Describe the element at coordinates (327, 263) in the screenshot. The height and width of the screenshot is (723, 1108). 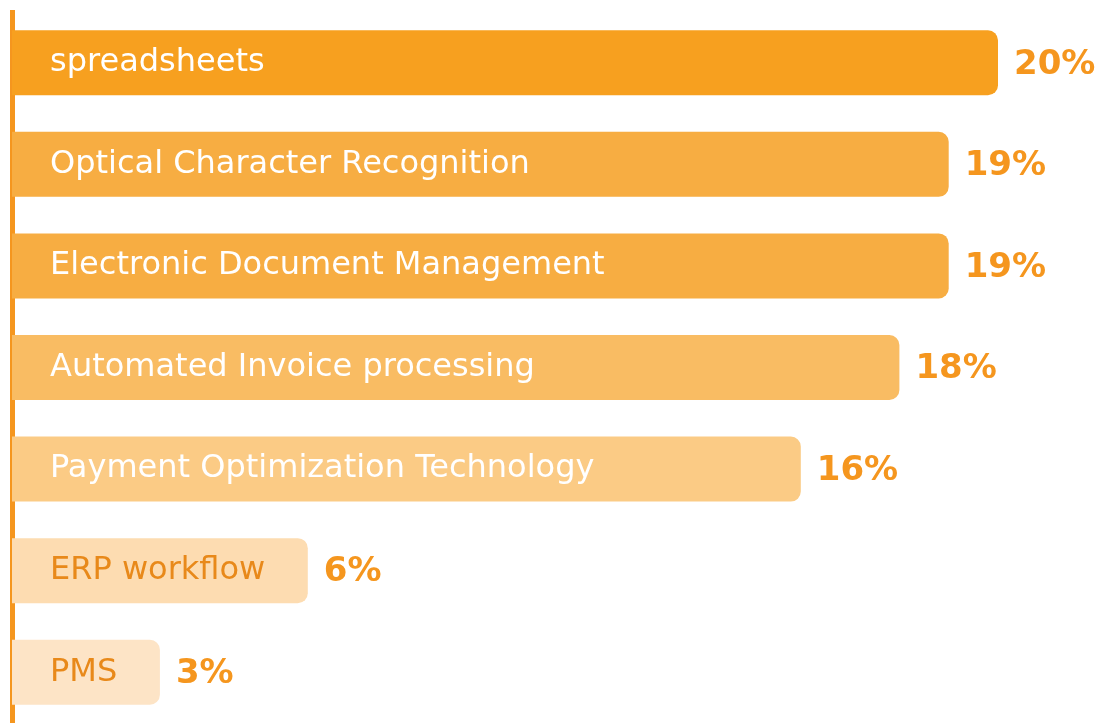
I see `y-tick-label: Electronic Document Management` at that location.